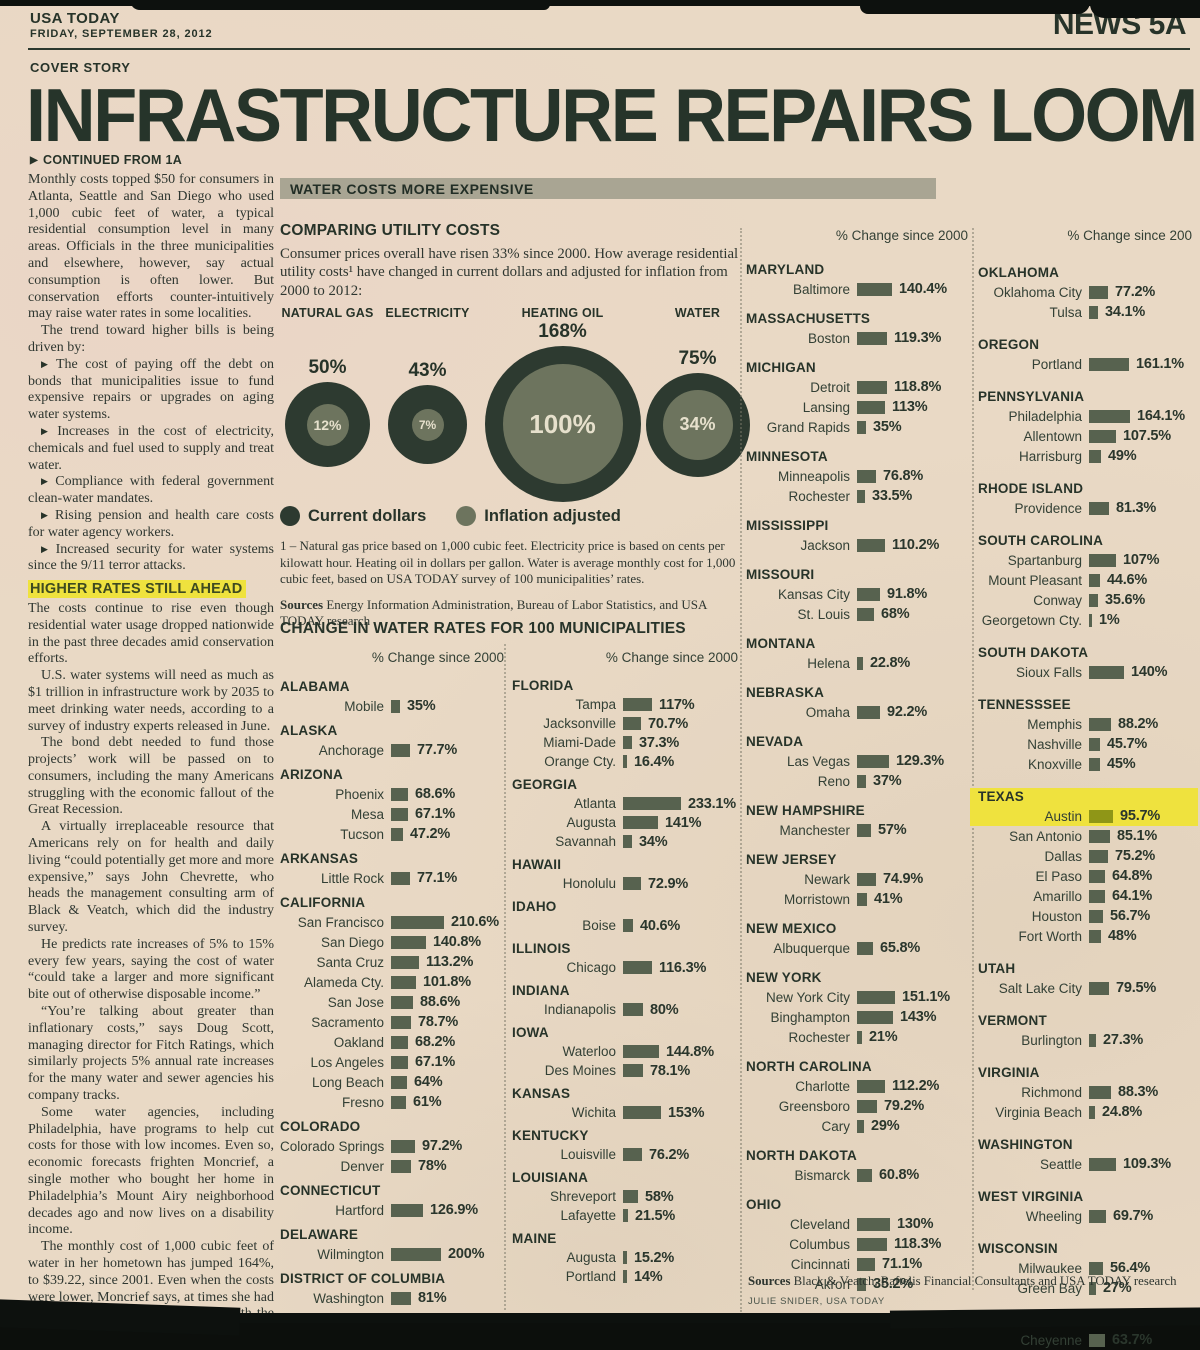 The height and width of the screenshot is (1350, 1200). Describe the element at coordinates (362, 834) in the screenshot. I see `city-label: Tucson` at that location.